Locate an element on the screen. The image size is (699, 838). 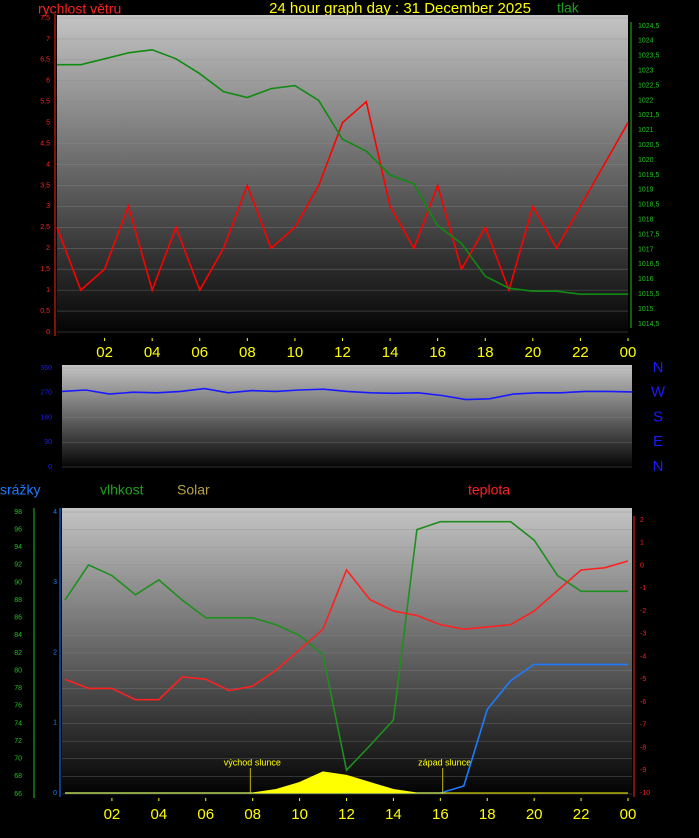
tick-label: 76 is located at coordinates (18, 706).